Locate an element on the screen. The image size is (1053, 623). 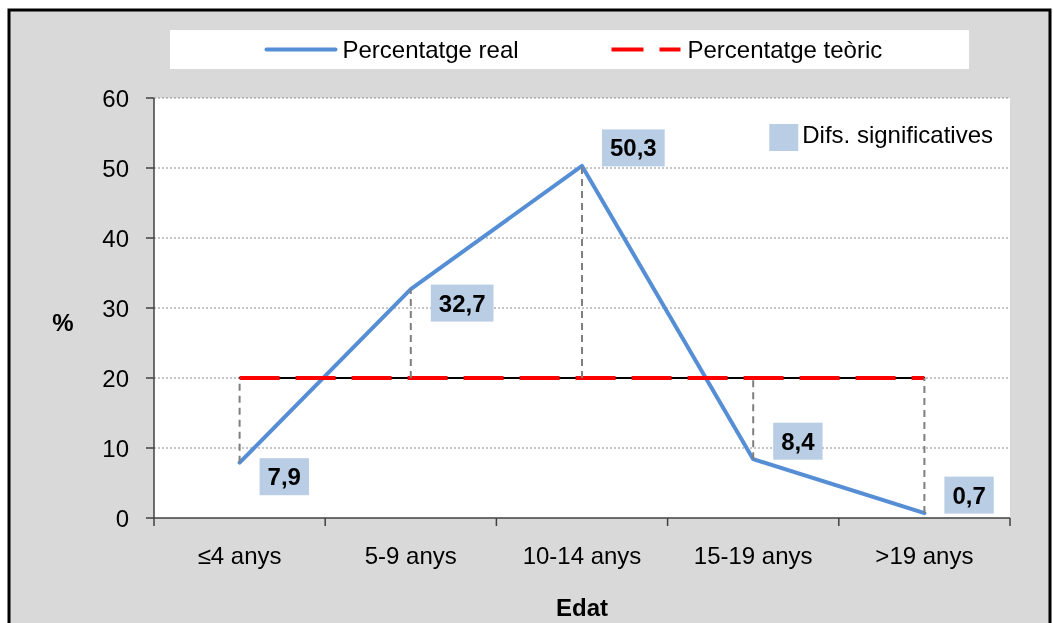
data-label: 8,4 is located at coordinates (798, 441).